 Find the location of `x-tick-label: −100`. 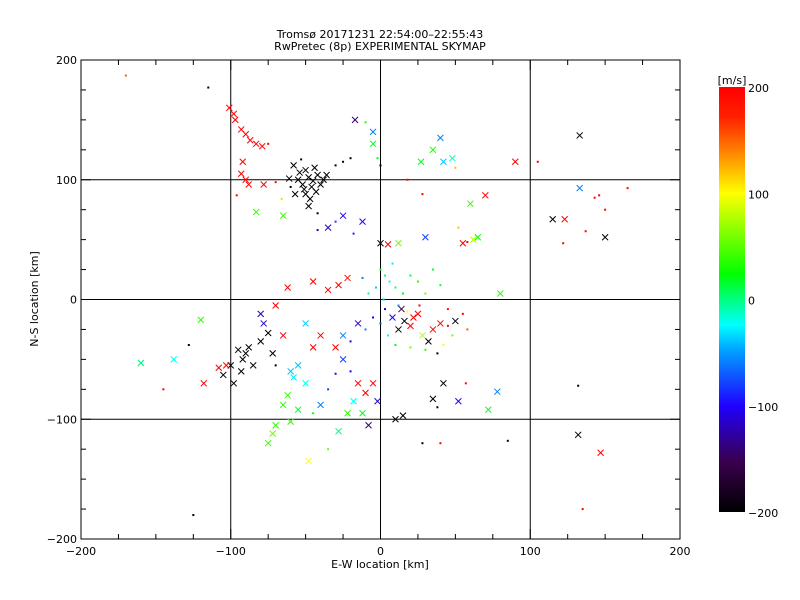

x-tick-label: −100 is located at coordinates (231, 551).